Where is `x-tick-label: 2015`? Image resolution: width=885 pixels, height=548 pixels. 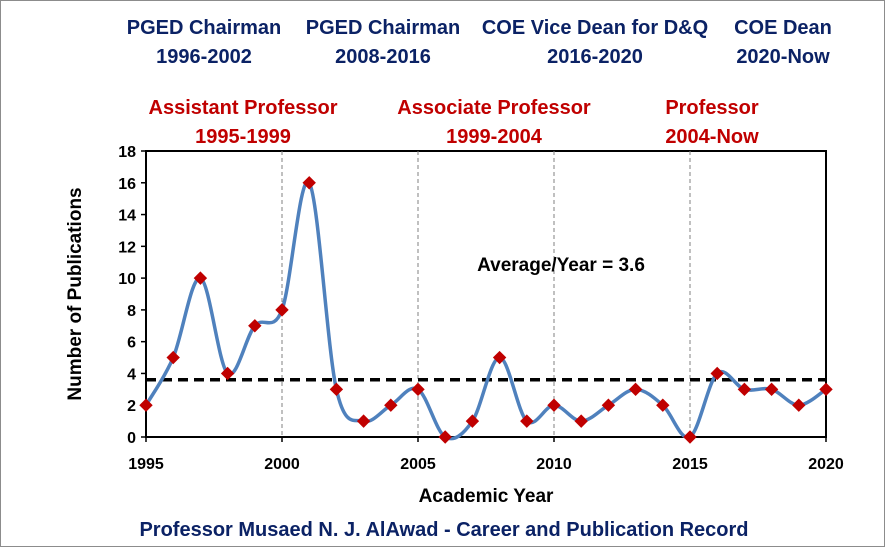
x-tick-label: 2015 is located at coordinates (690, 464).